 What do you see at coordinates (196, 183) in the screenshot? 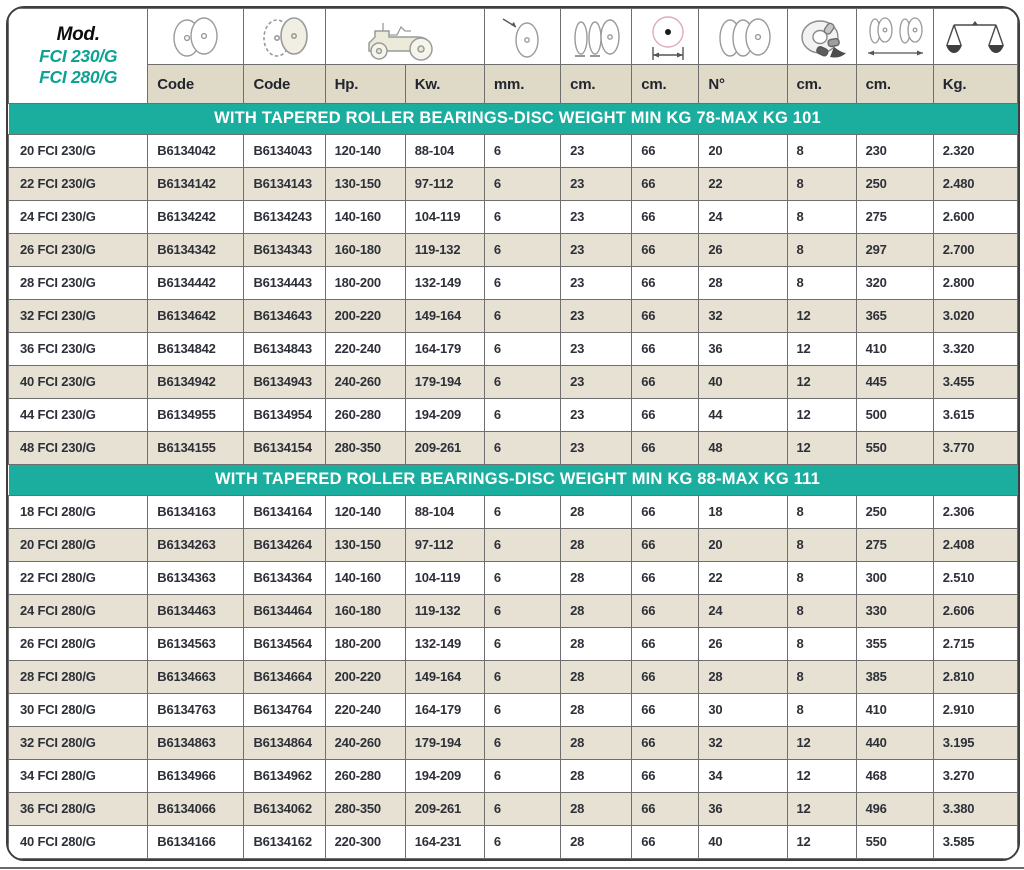
I see `cell-value: B6134142` at bounding box center [196, 183].